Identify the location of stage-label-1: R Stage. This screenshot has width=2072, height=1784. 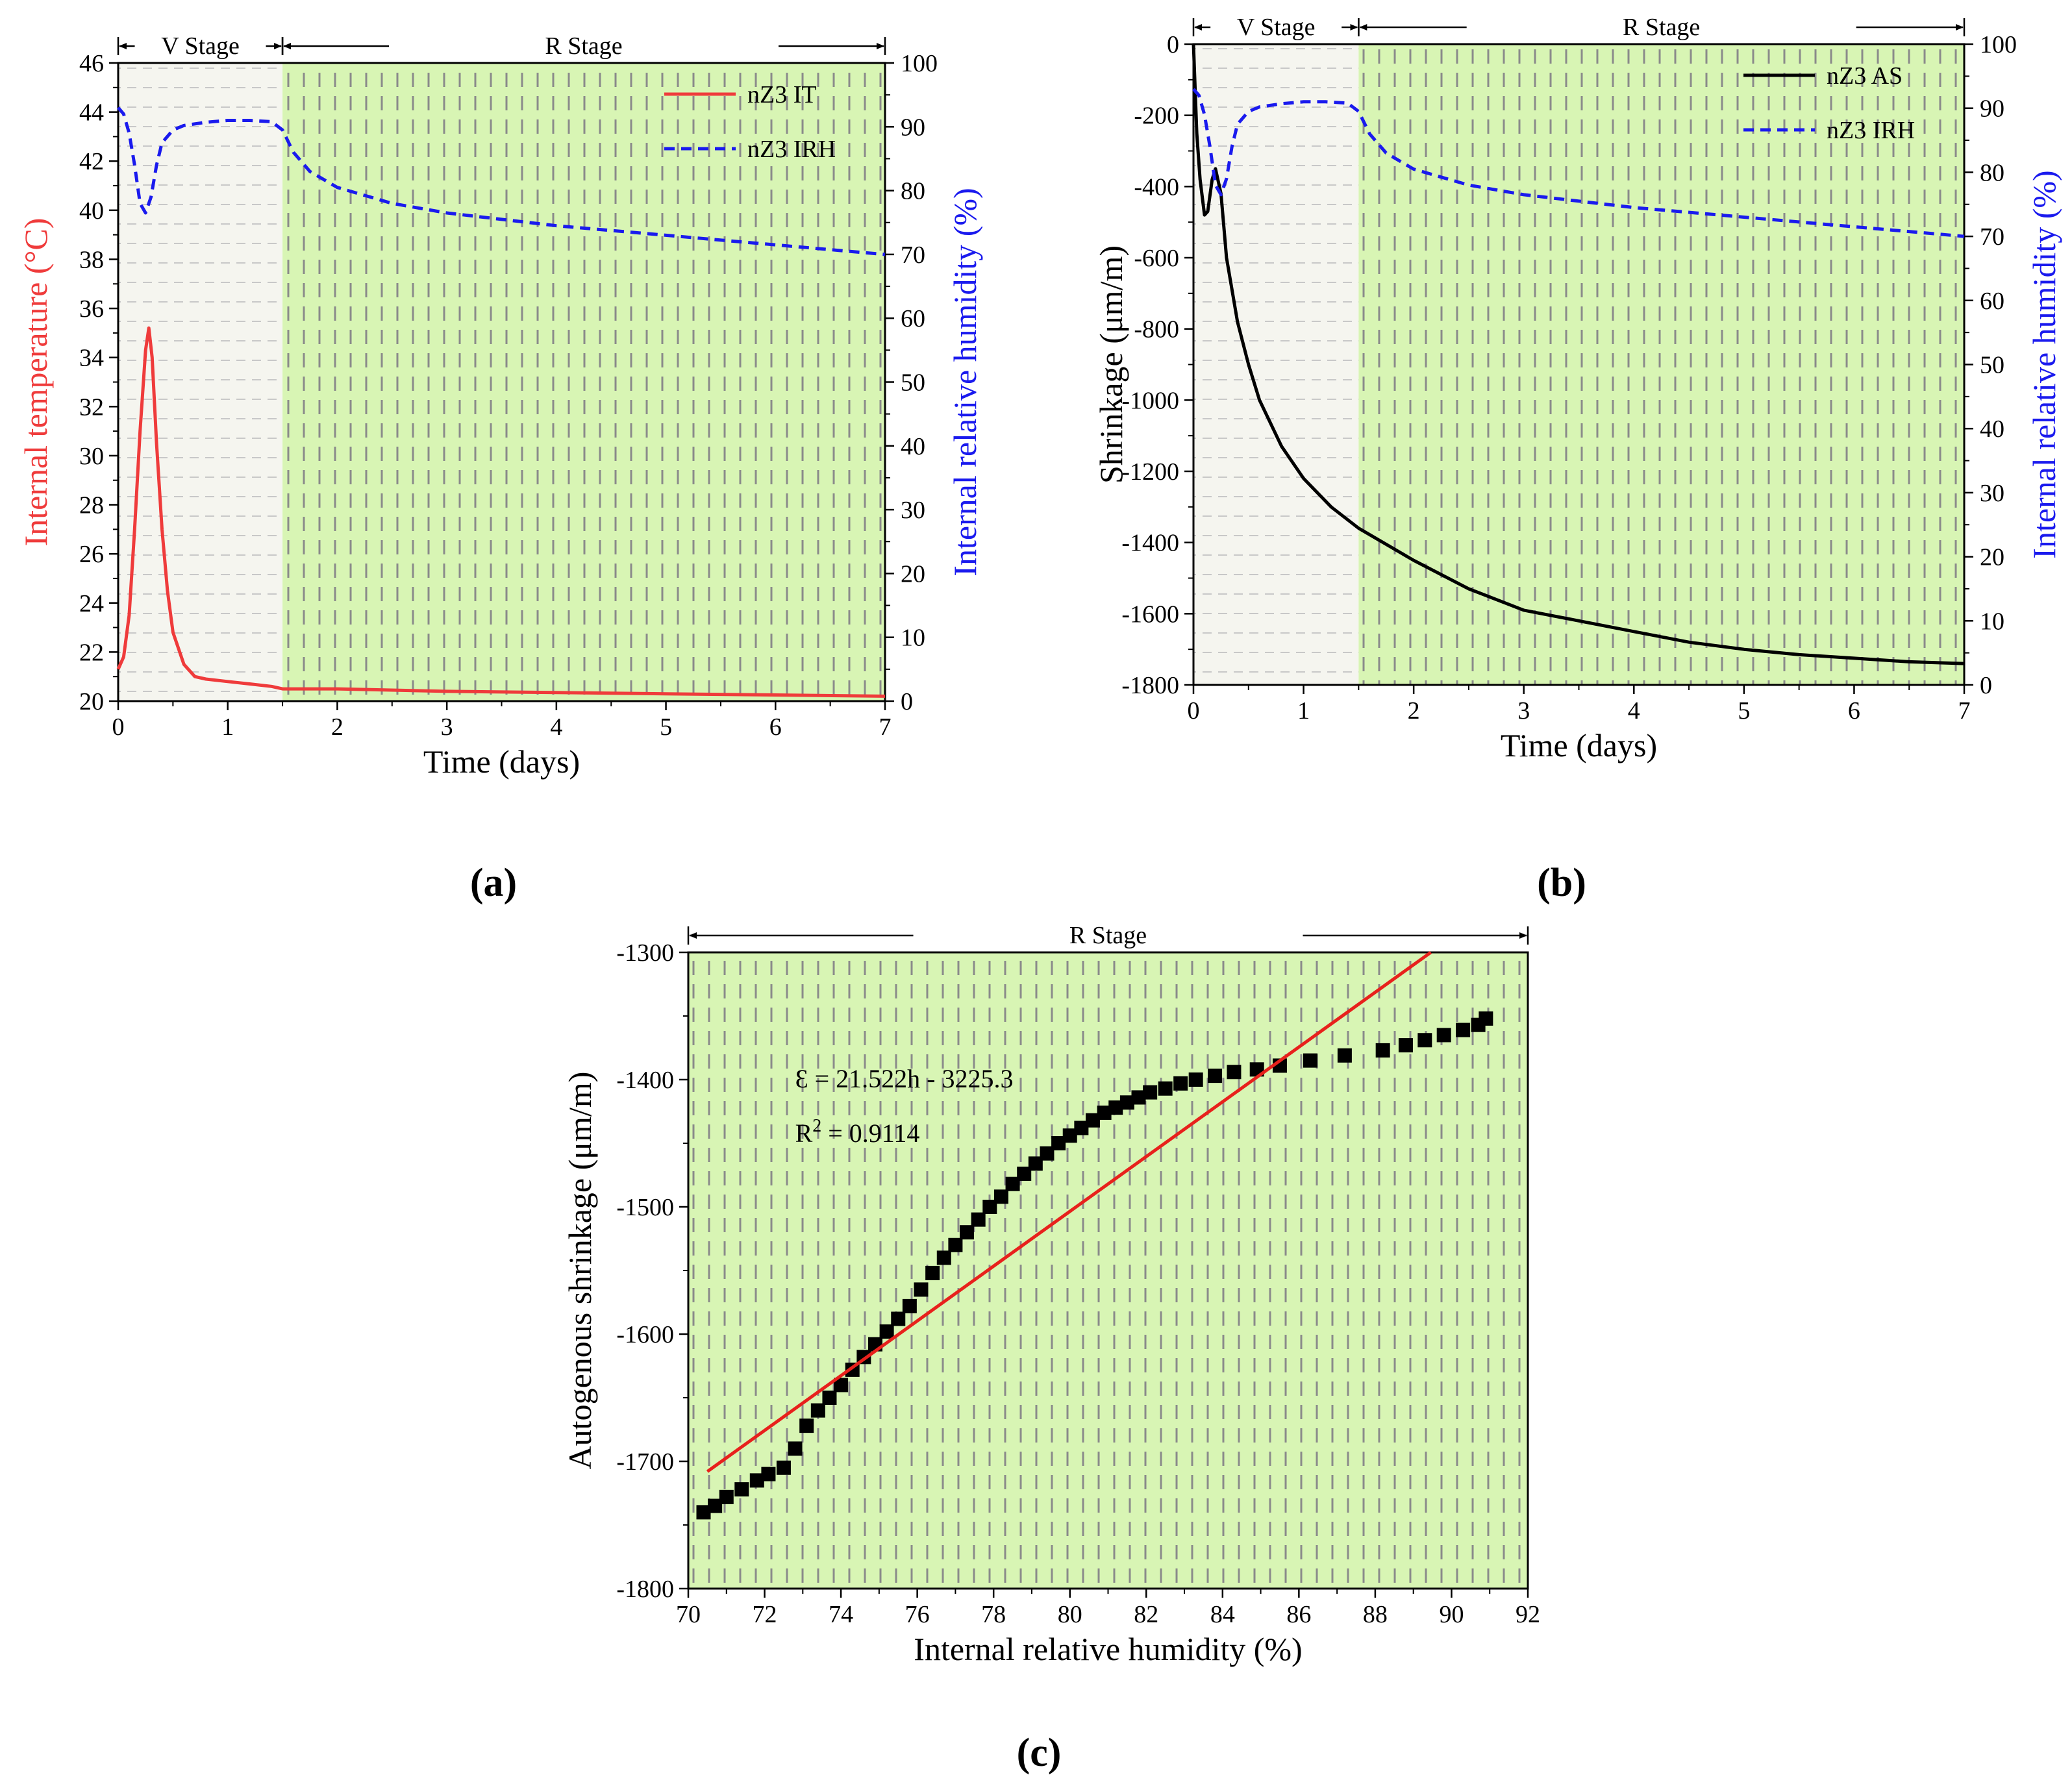
(583, 46).